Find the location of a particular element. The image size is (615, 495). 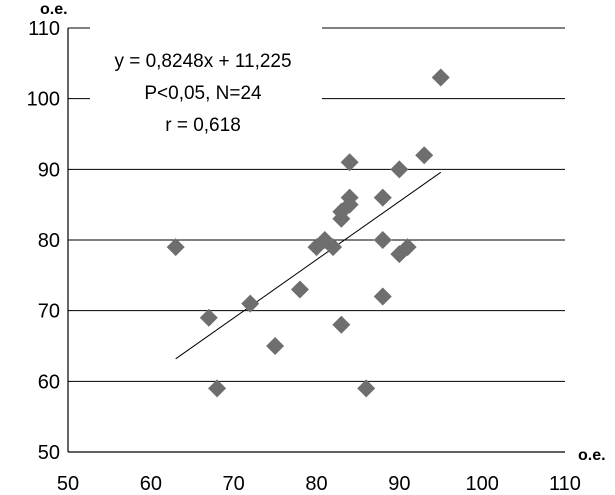

y-tick-label: 110 is located at coordinates (44, 29).